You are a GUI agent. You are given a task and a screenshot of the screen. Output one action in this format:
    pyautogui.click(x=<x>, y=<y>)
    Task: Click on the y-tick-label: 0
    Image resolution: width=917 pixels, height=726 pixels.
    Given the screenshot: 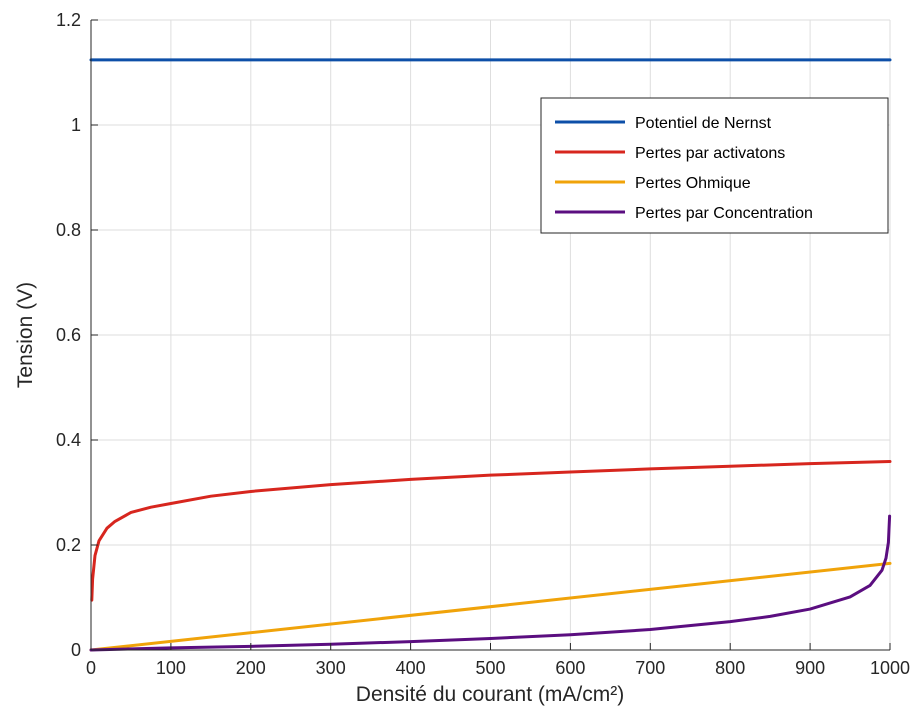 What is the action you would take?
    pyautogui.click(x=76, y=650)
    